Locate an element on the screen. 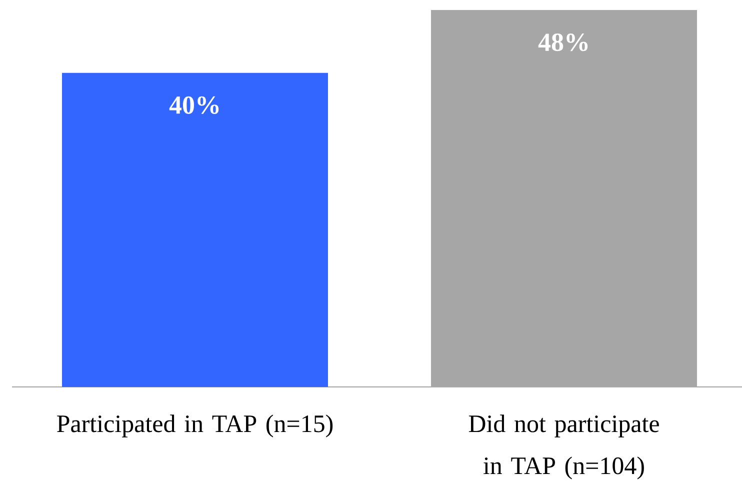 The height and width of the screenshot is (503, 742). data-label: 48% is located at coordinates (563, 43).